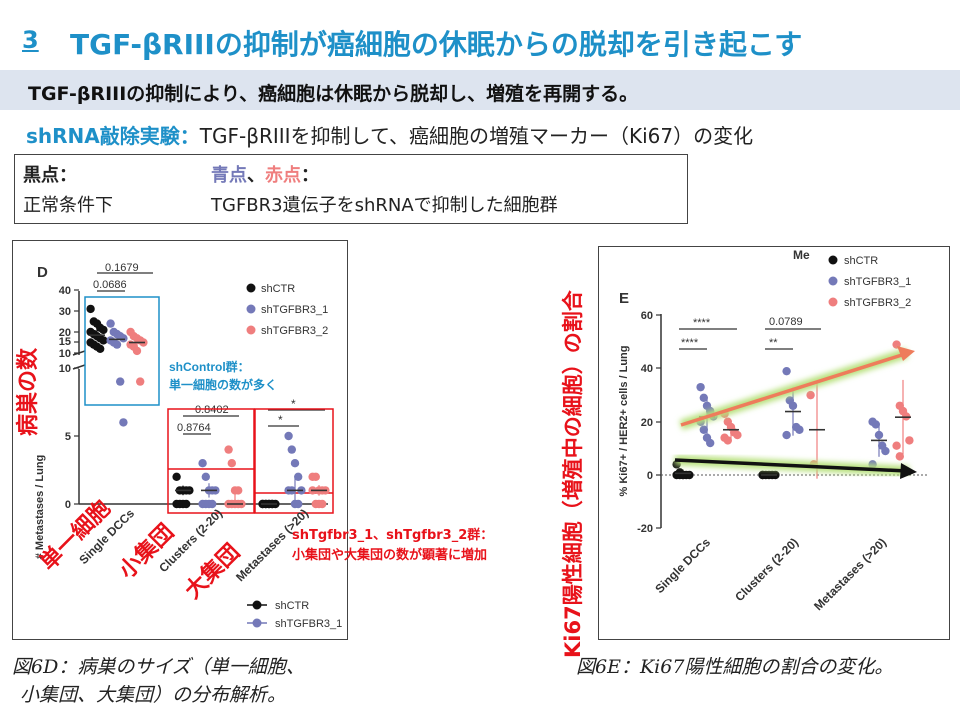 This screenshot has width=960, height=720. What do you see at coordinates (30, 40) in the screenshot?
I see `slide-number: 3` at bounding box center [30, 40].